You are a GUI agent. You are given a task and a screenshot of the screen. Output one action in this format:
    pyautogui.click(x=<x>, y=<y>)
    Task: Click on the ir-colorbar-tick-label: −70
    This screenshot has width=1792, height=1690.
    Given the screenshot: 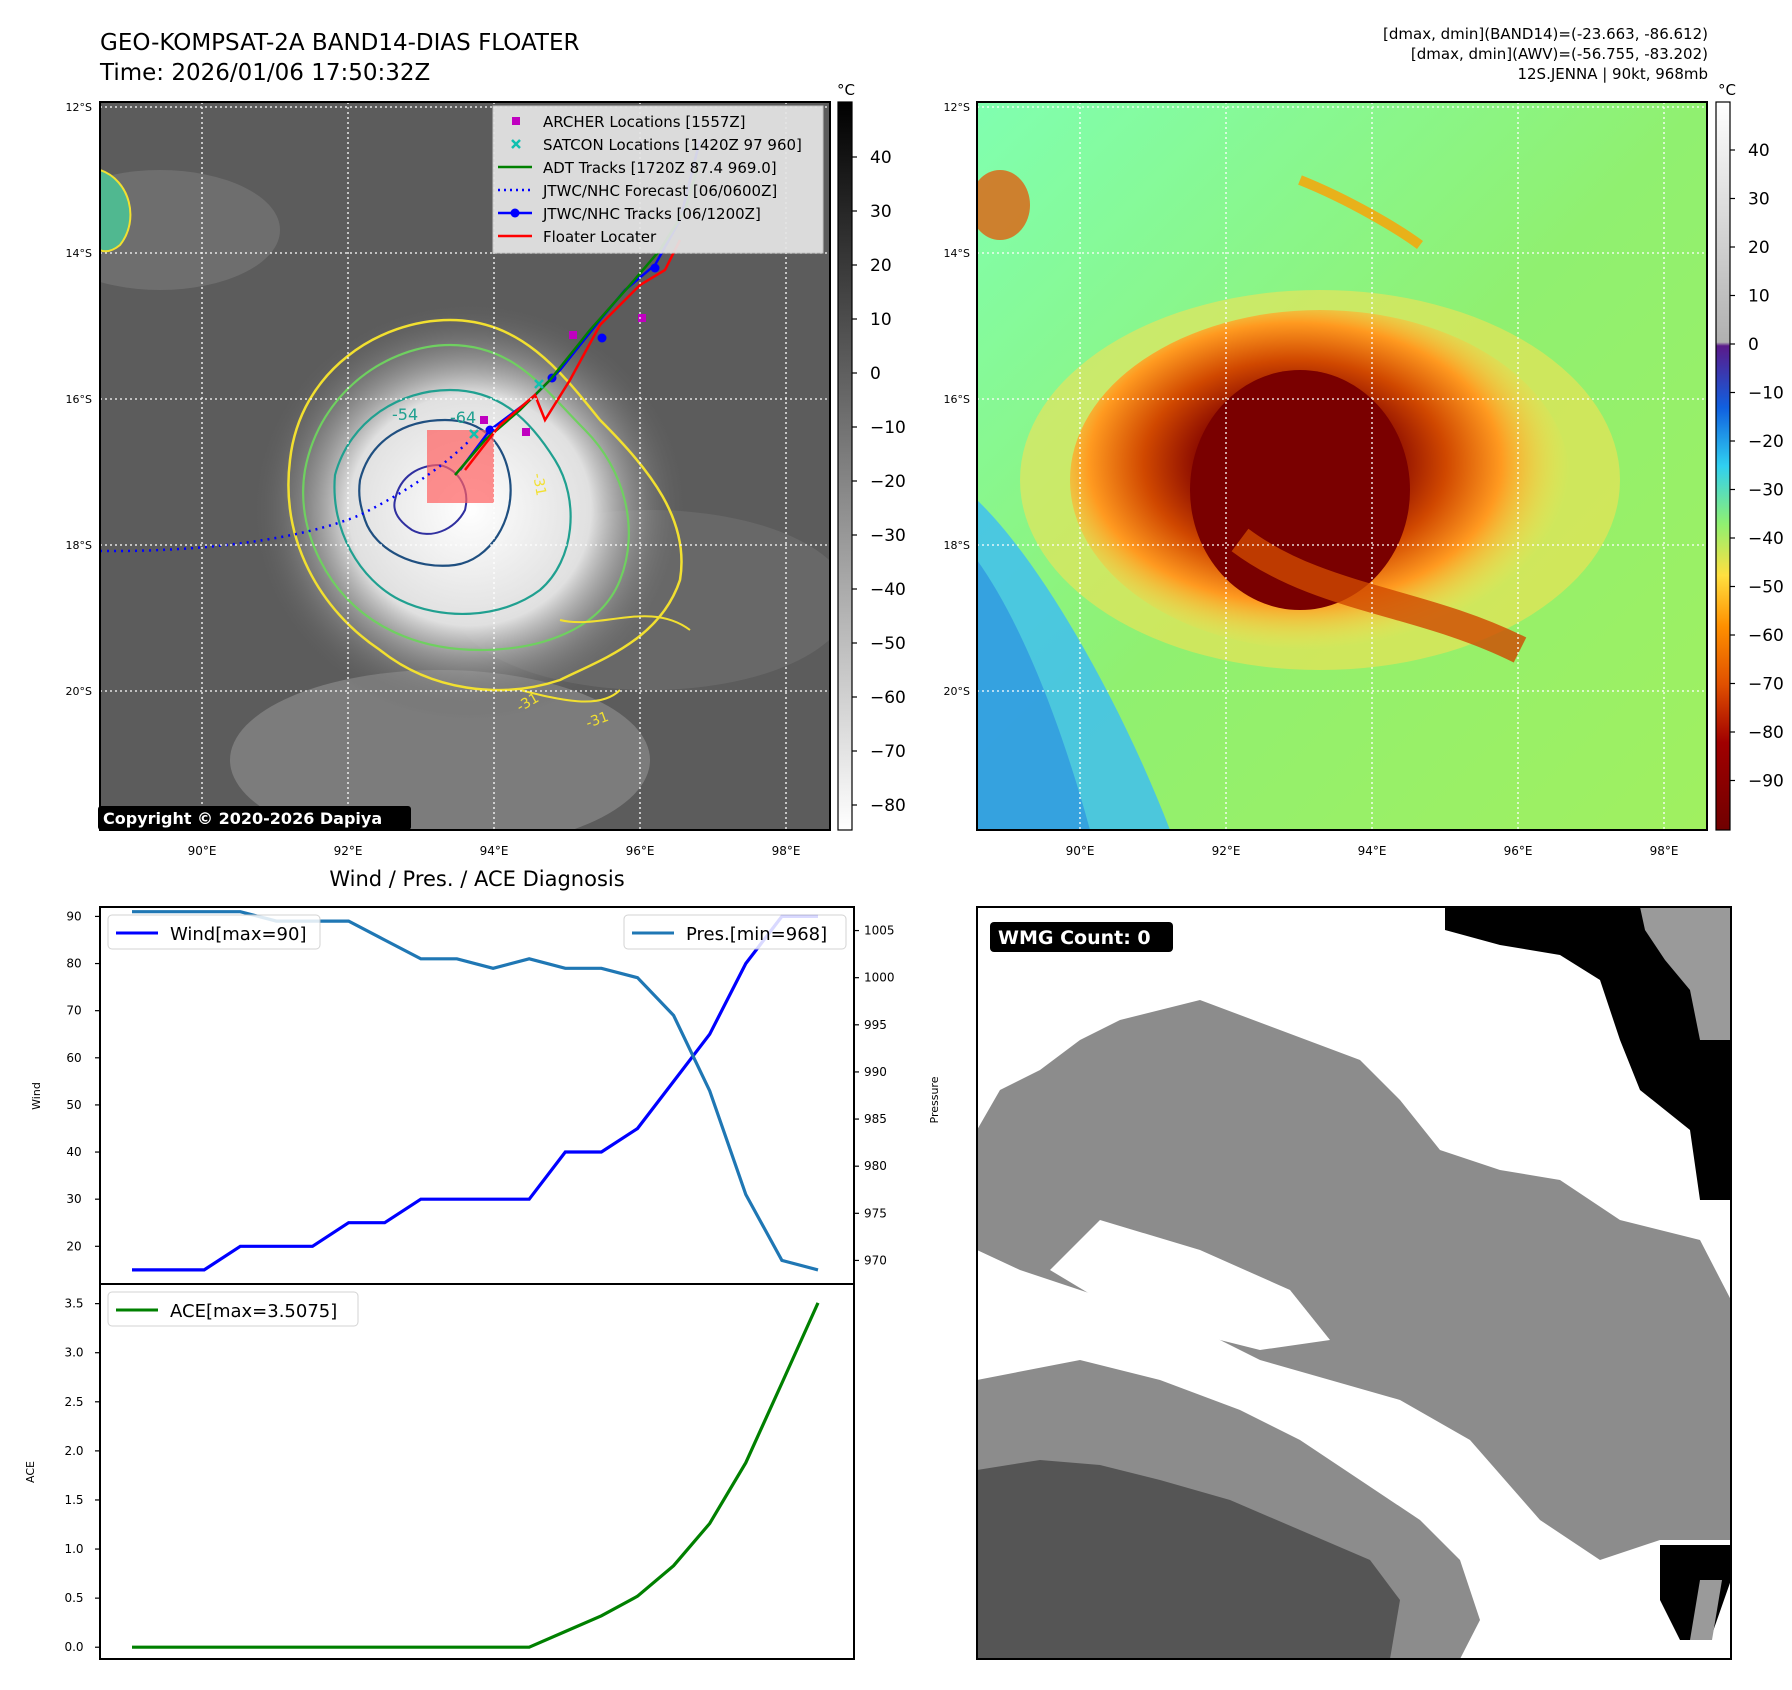 What is the action you would take?
    pyautogui.click(x=888, y=752)
    